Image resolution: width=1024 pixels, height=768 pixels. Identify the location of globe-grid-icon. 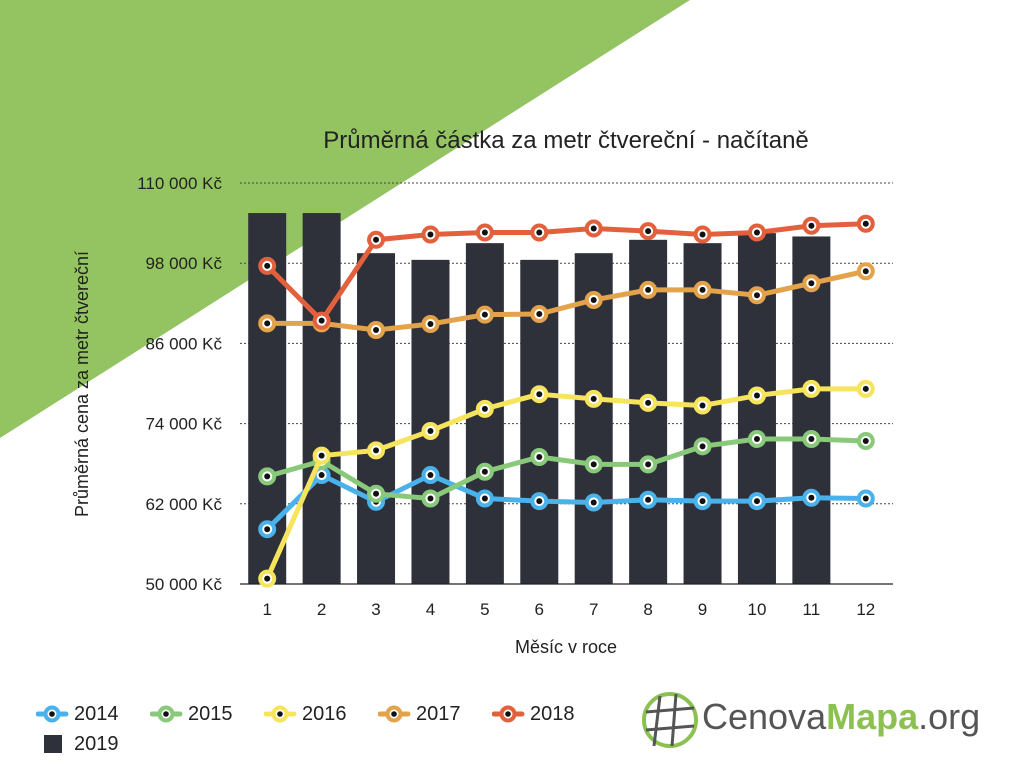
(670, 720).